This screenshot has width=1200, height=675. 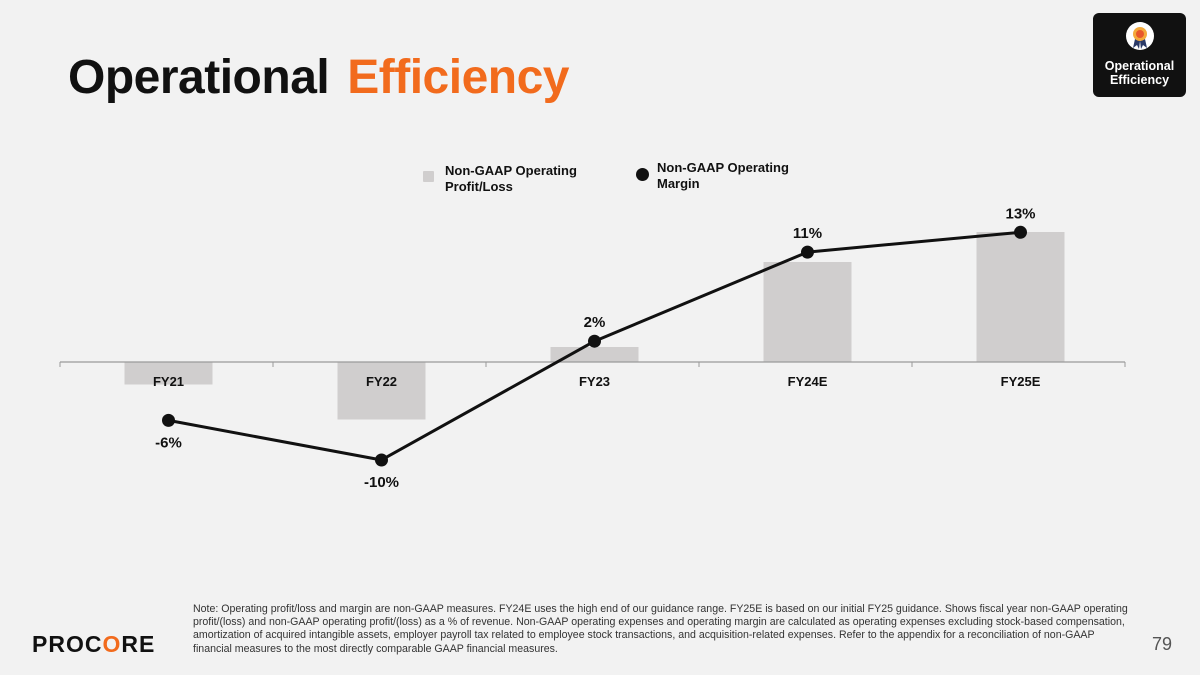 I want to click on x-tick-label-fy22: FY22, so click(x=381, y=381).